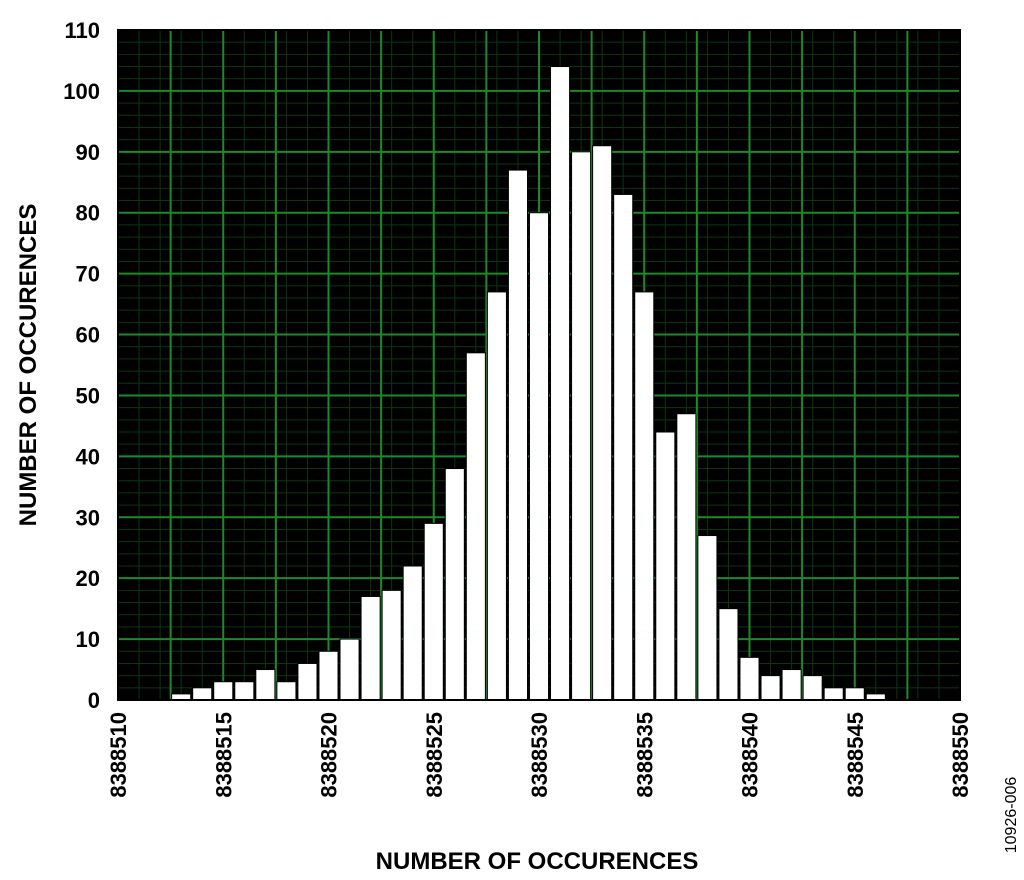 The width and height of the screenshot is (1024, 880). What do you see at coordinates (88, 395) in the screenshot?
I see `y-tick-label: 50` at bounding box center [88, 395].